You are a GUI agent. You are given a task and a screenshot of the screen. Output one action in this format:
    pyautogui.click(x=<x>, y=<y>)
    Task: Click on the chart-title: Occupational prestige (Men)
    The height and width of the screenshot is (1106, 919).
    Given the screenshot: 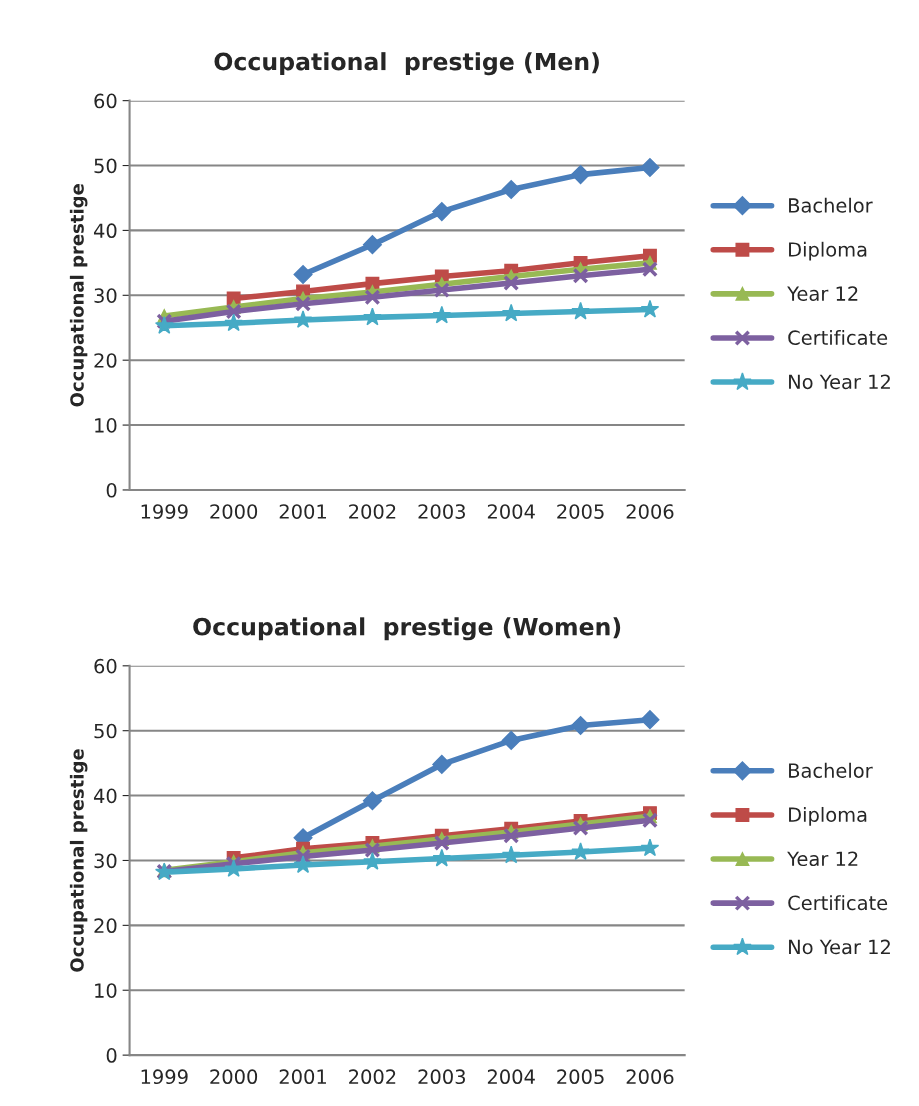 What is the action you would take?
    pyautogui.click(x=406, y=64)
    